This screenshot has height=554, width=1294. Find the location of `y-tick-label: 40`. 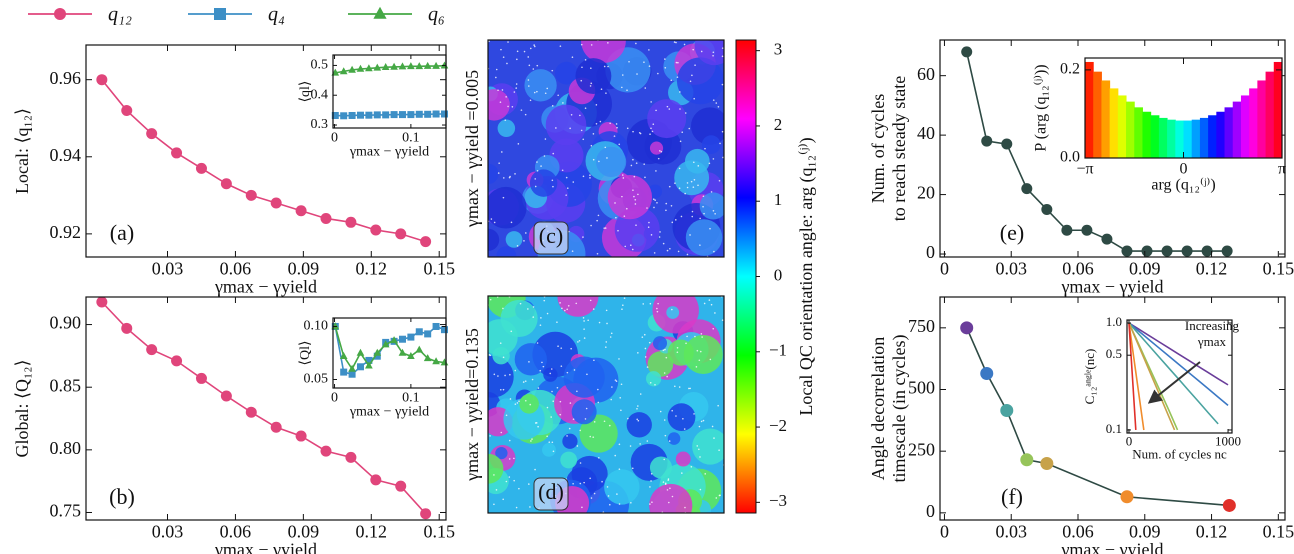

y-tick-label: 40 is located at coordinates (926, 133).